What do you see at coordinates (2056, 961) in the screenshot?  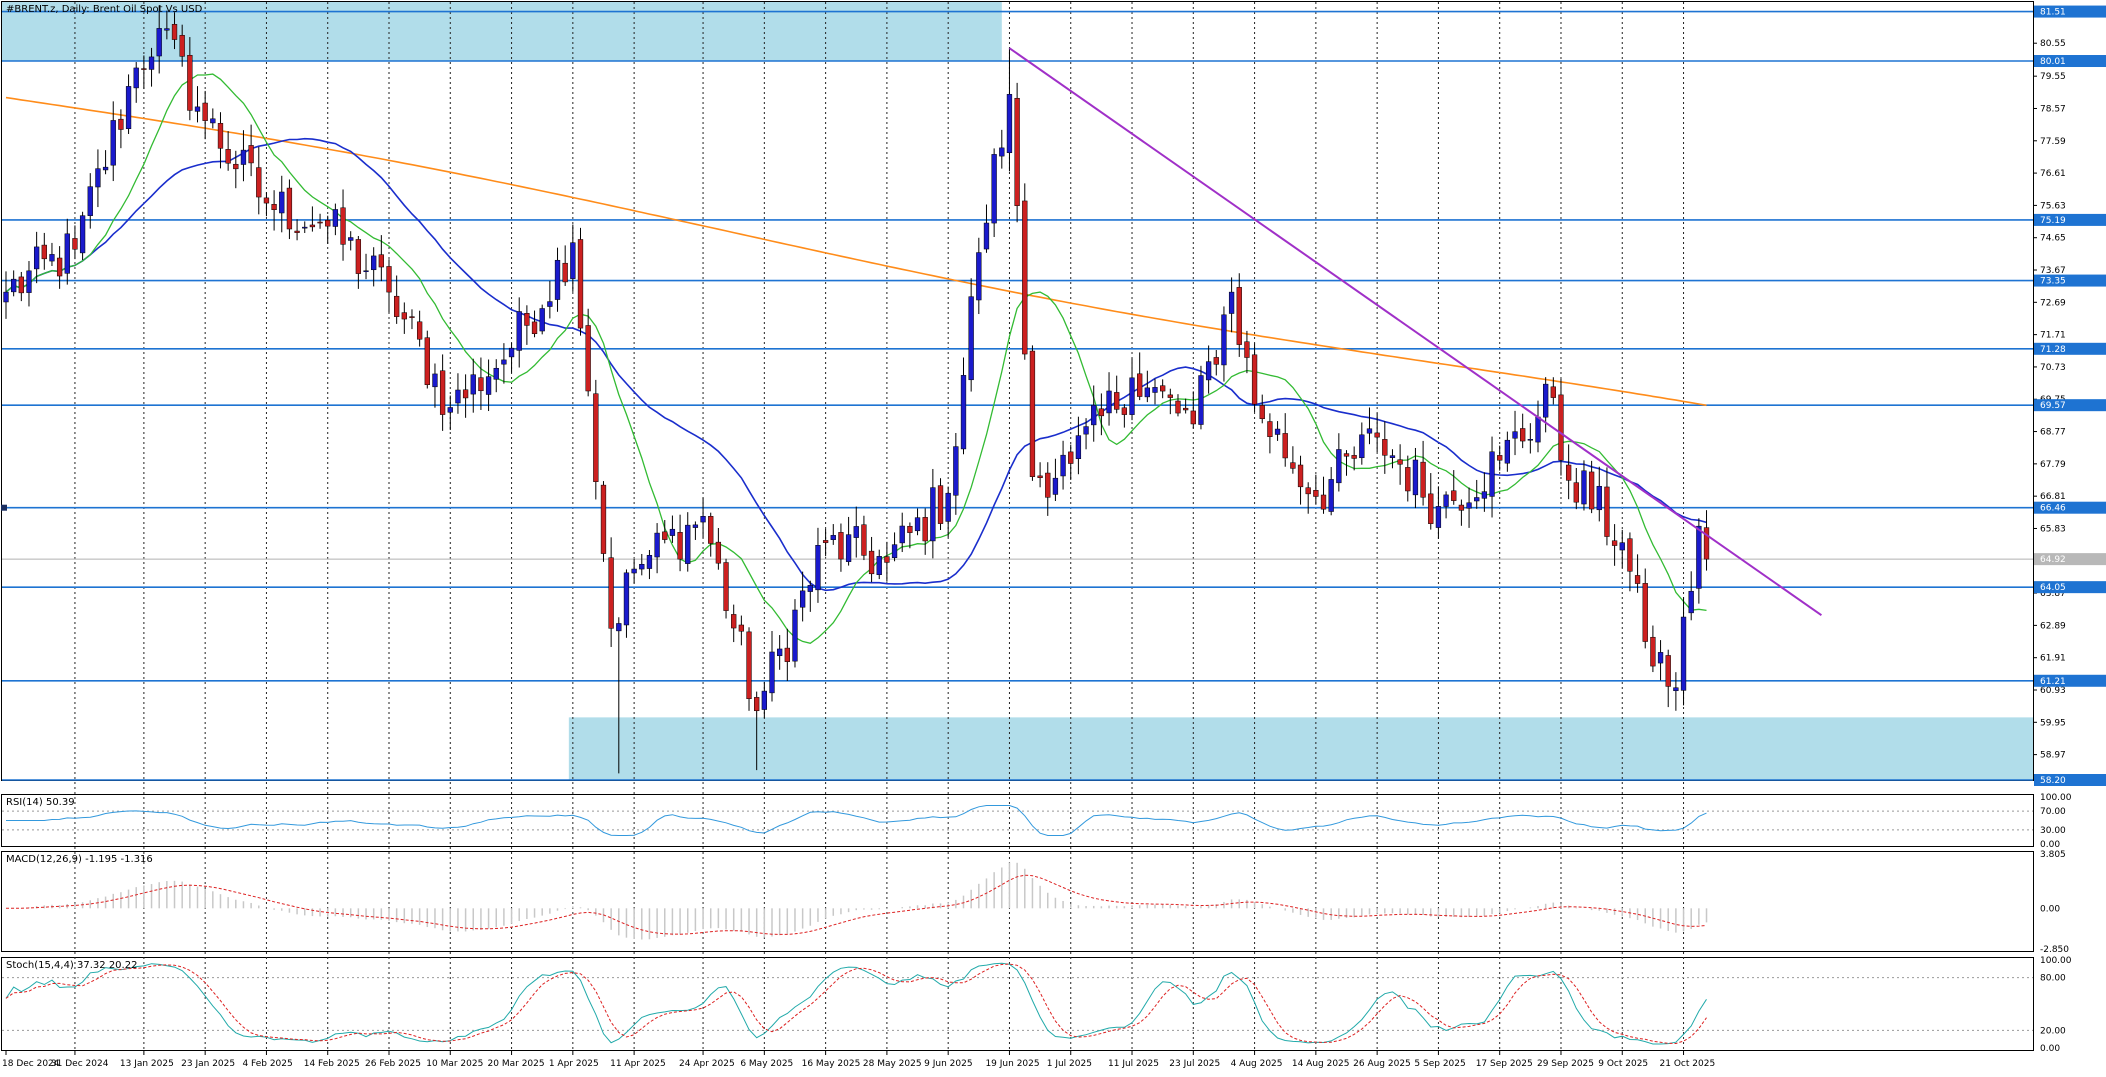 I see `stoch-tick-label: 100.00` at bounding box center [2056, 961].